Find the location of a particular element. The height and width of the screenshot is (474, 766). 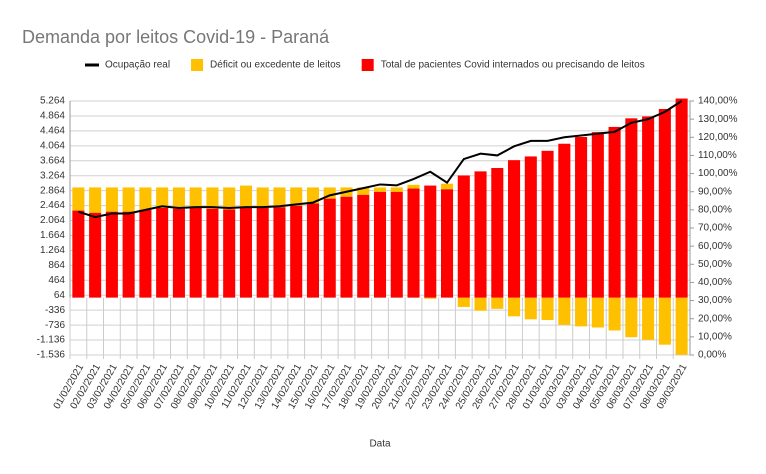

y2-tick-label: 120,00% is located at coordinates (718, 137).